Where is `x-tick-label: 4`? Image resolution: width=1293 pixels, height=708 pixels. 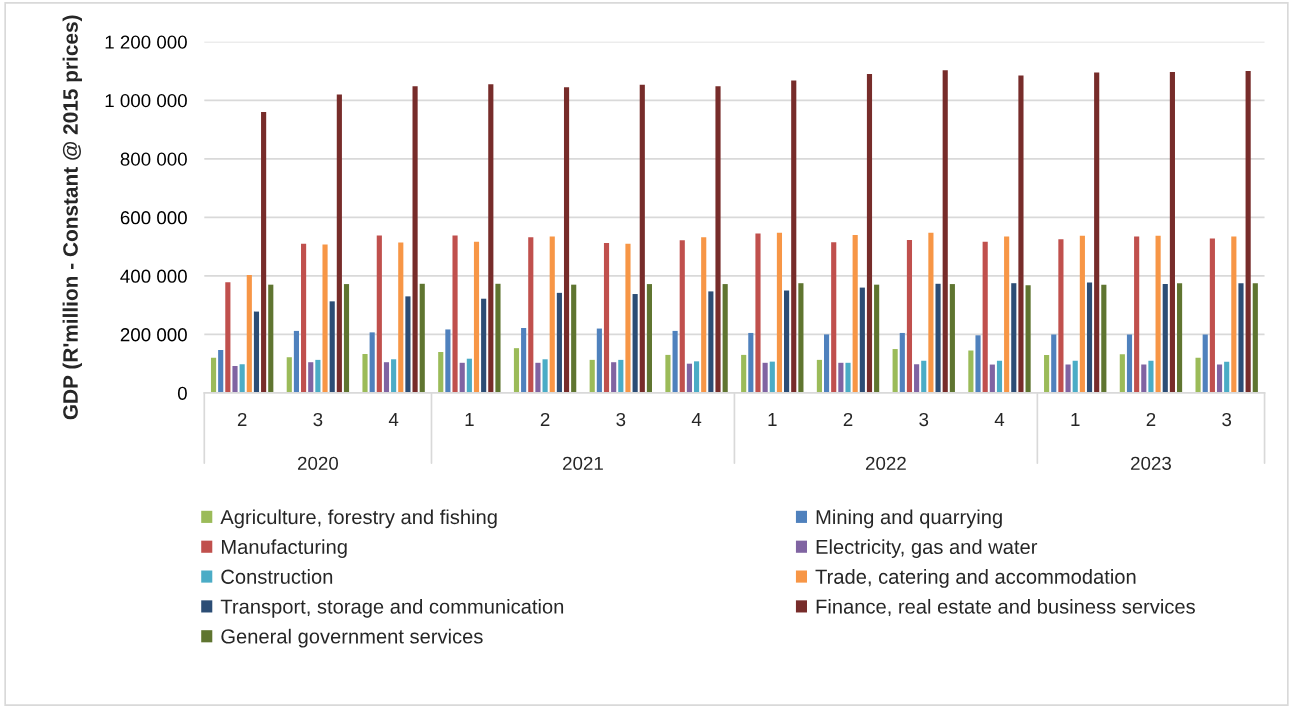
x-tick-label: 4 is located at coordinates (696, 419).